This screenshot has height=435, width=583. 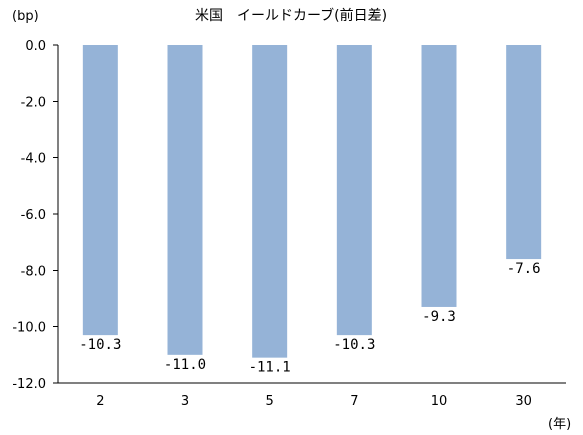 I want to click on y-tick-label: -2.0, so click(x=33, y=102).